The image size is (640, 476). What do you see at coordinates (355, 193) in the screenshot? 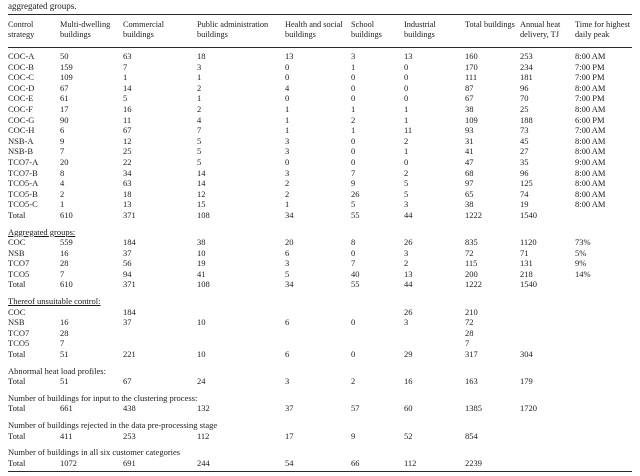
I see `value-cell: 26` at bounding box center [355, 193].